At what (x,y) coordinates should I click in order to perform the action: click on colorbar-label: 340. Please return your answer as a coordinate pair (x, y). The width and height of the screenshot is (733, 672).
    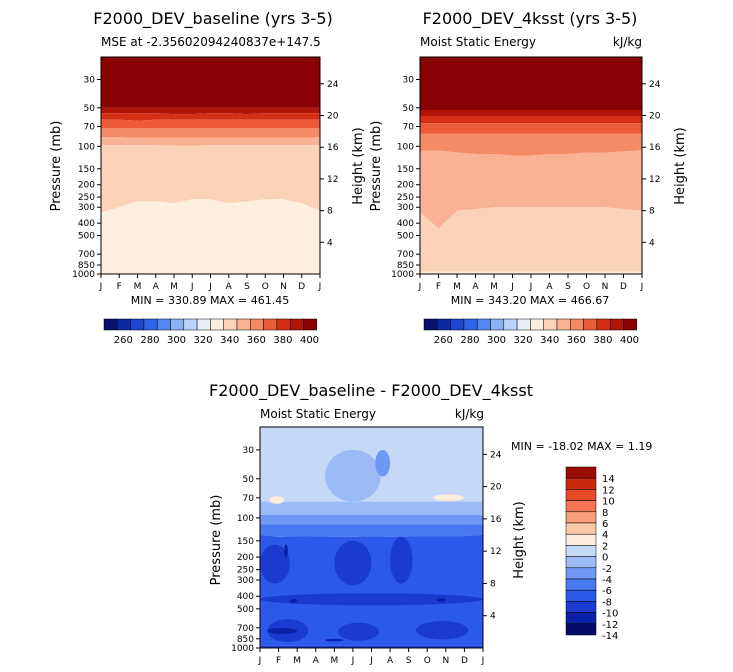
    Looking at the image, I should click on (549, 340).